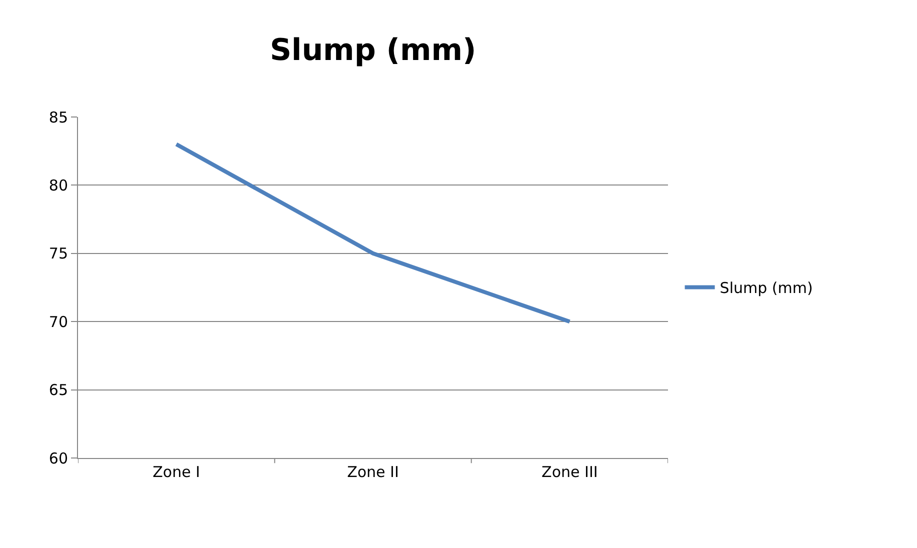 The height and width of the screenshot is (548, 917). I want to click on x-tick-label: Zone I, so click(176, 472).